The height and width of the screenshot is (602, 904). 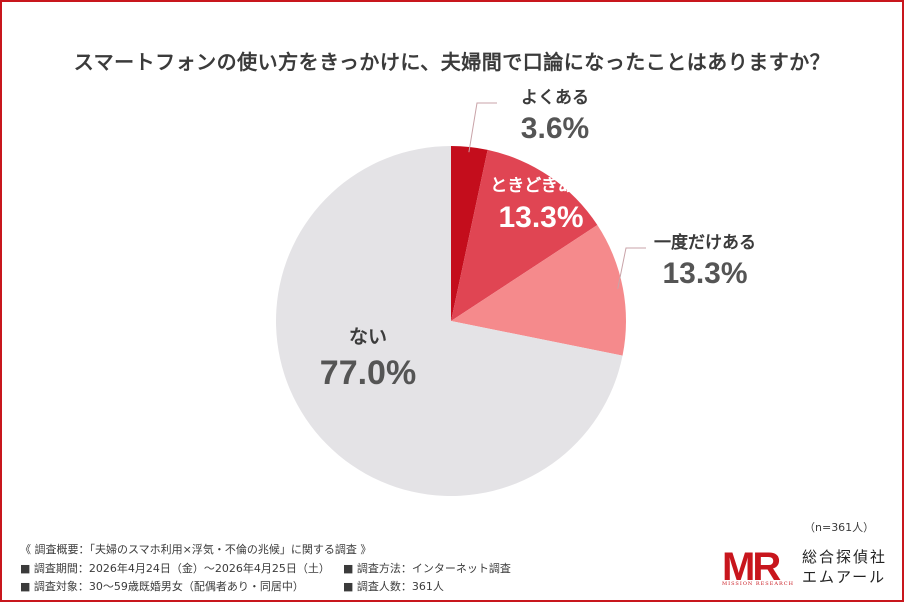 I want to click on svg-text: MR, so click(x=751, y=566).